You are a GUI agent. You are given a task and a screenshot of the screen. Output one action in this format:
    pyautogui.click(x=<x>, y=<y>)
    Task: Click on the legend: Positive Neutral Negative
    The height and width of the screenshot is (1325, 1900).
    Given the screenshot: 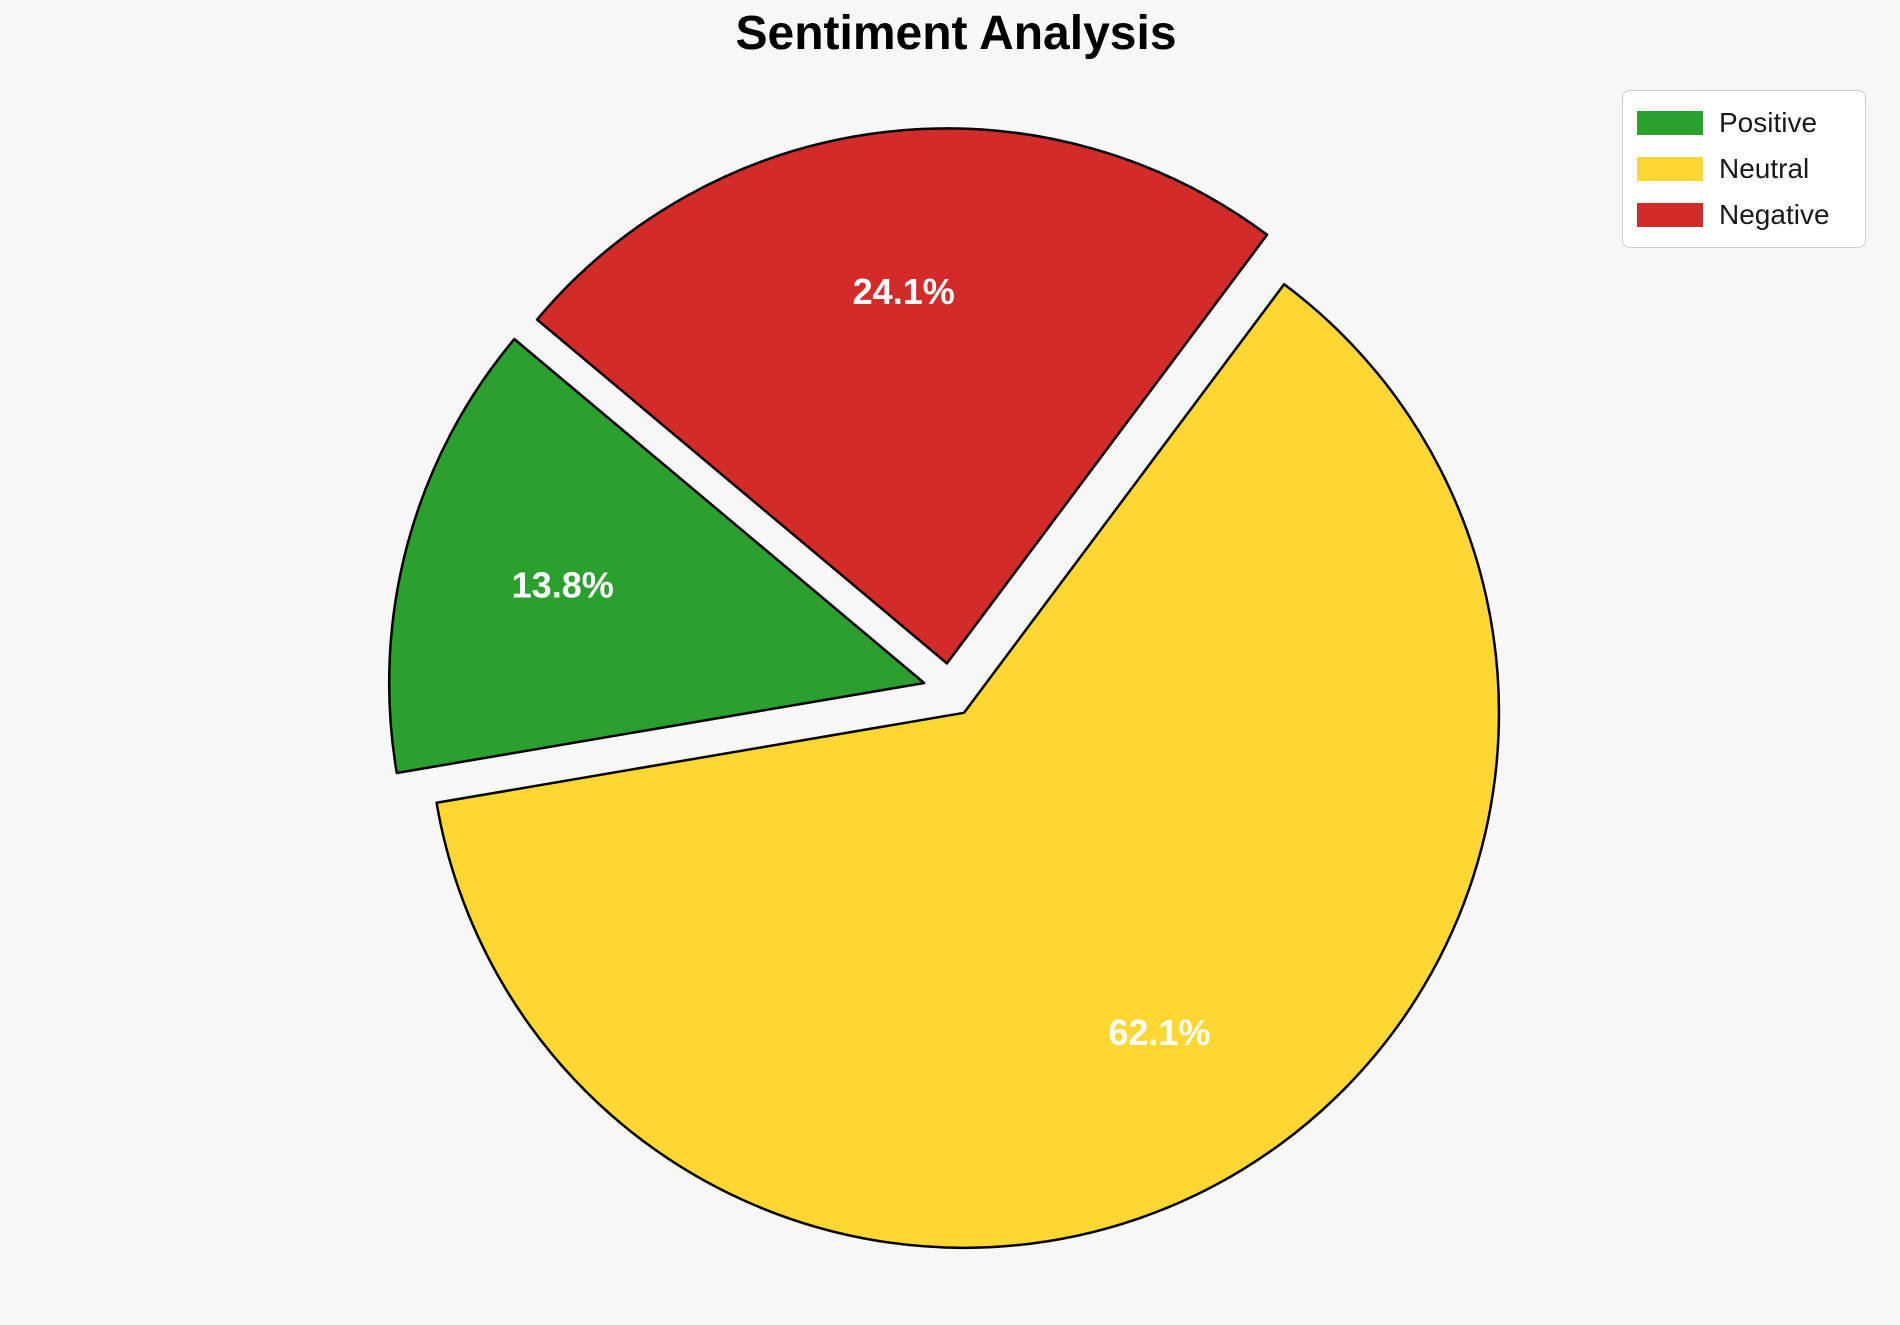 What is the action you would take?
    pyautogui.click(x=1744, y=169)
    